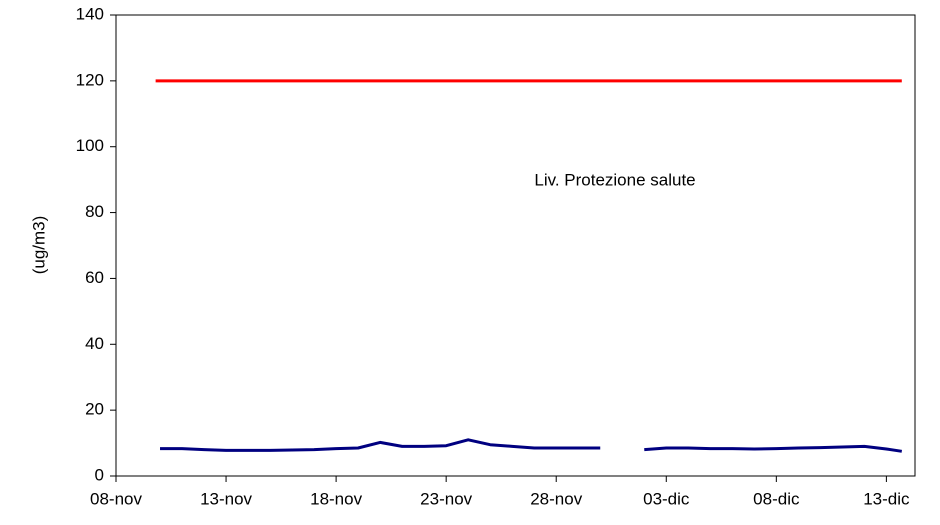 Image resolution: width=940 pixels, height=525 pixels. What do you see at coordinates (94, 409) in the screenshot?
I see `y-tick-label: 20` at bounding box center [94, 409].